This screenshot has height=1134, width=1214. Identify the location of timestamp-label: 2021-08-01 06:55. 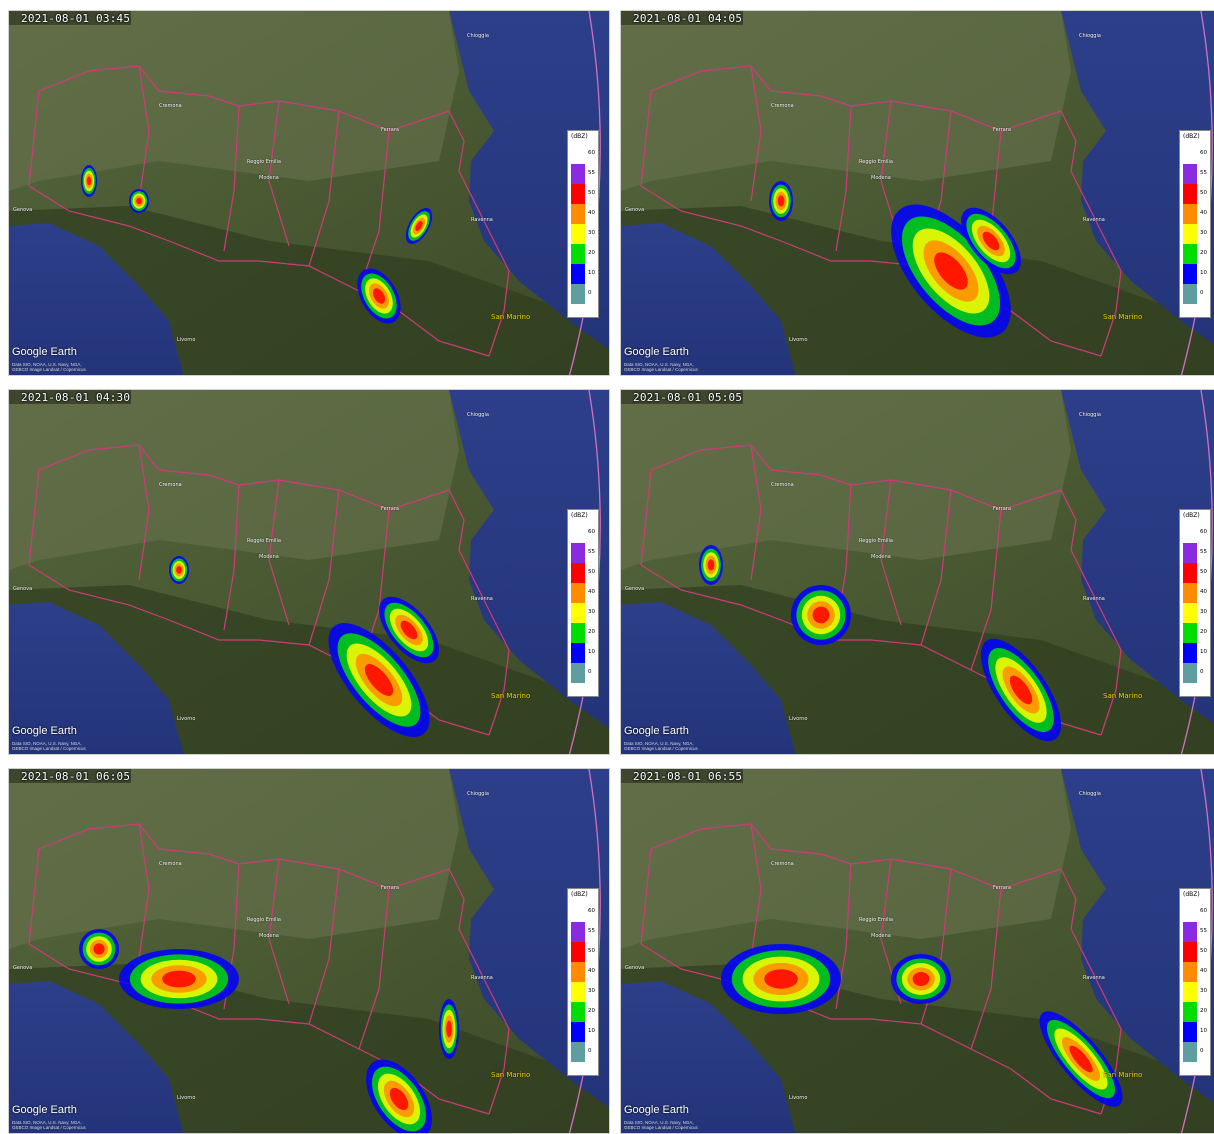
(688, 776).